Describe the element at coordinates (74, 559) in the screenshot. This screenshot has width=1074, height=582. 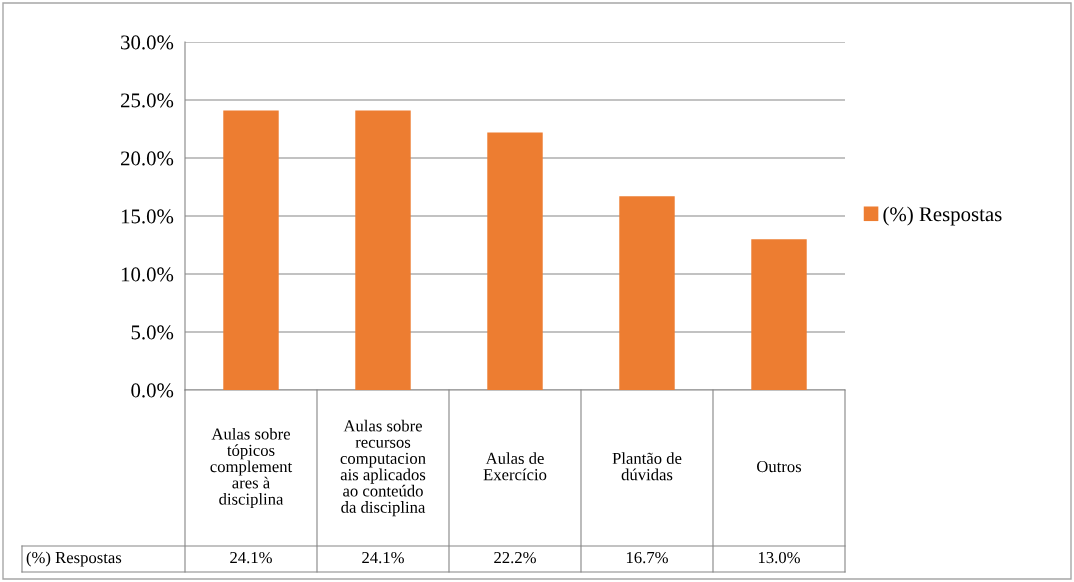
I see `text: (%) Respostas` at that location.